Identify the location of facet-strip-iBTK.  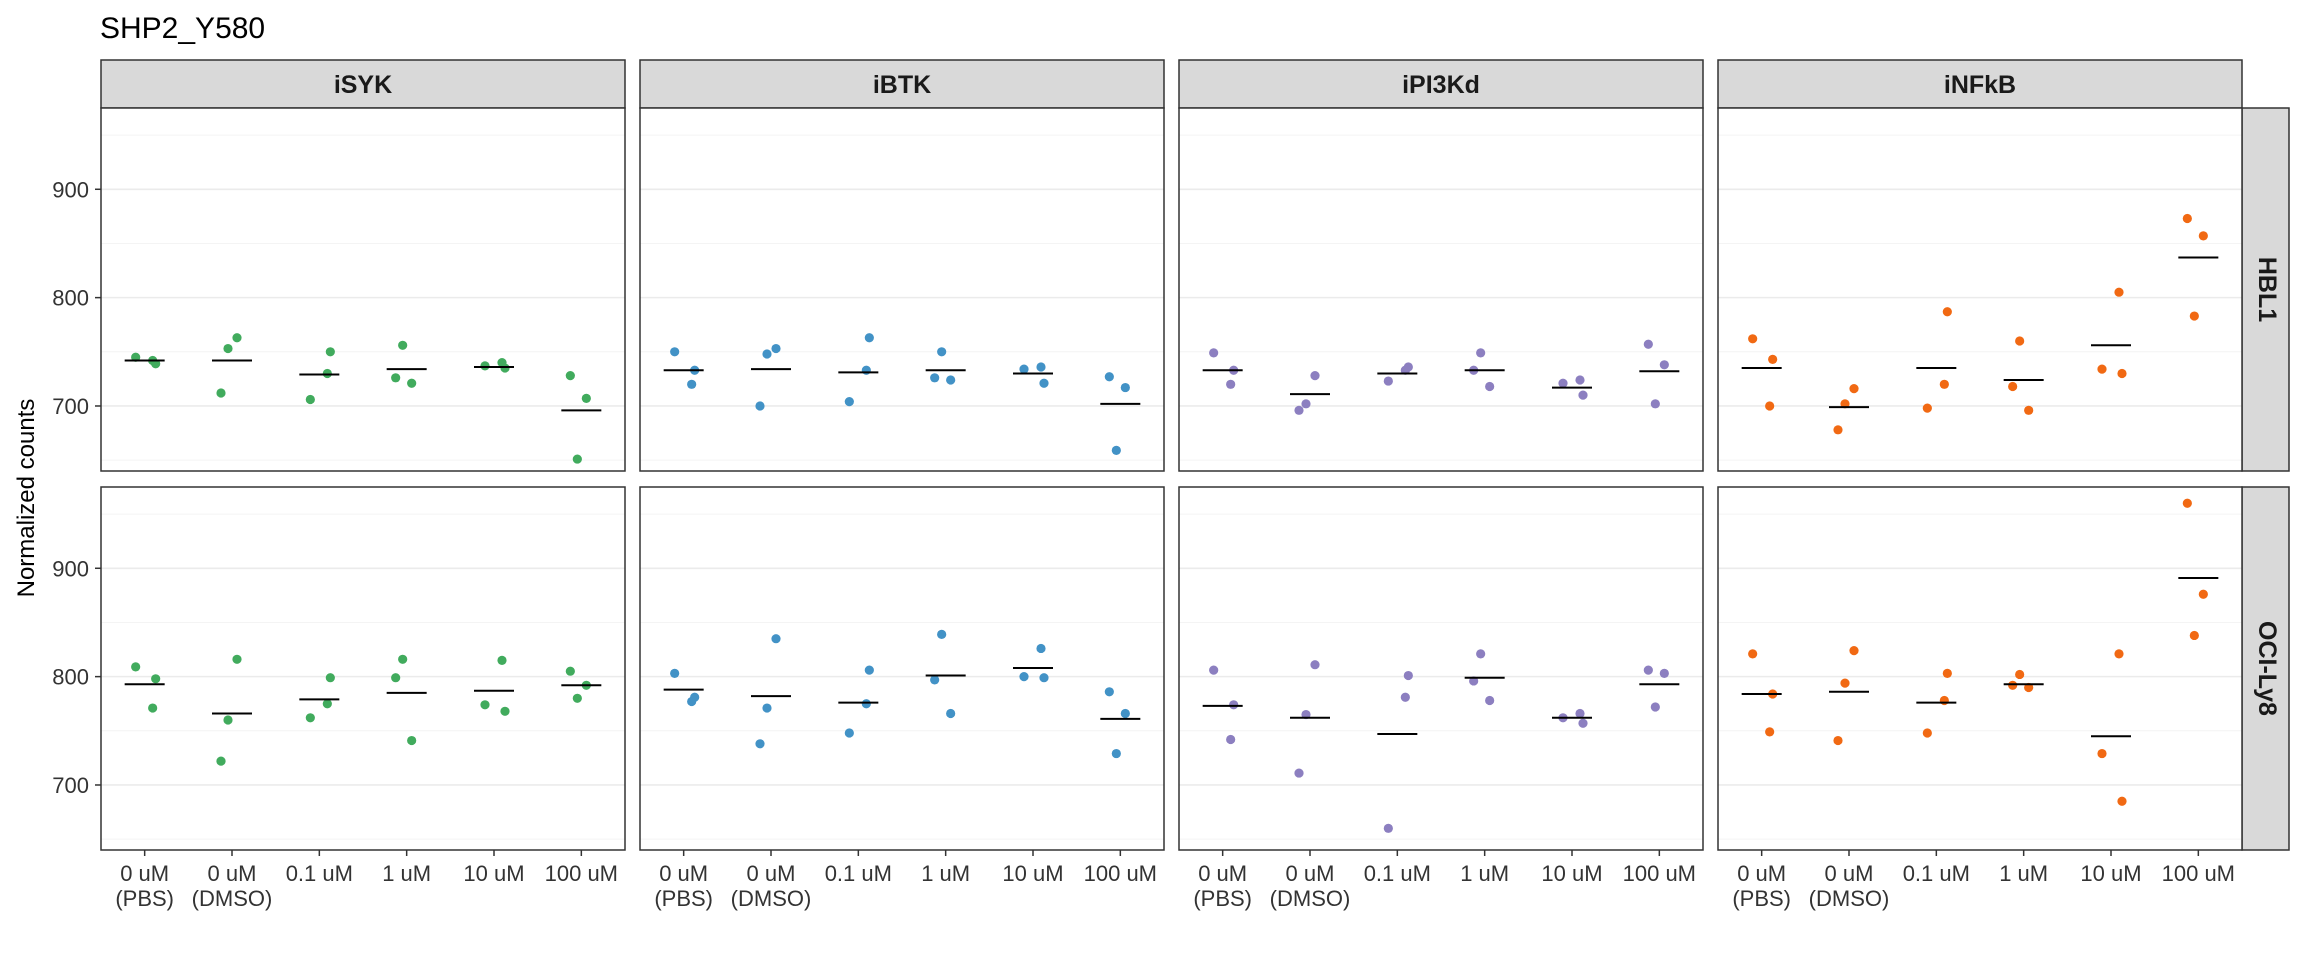
(902, 84).